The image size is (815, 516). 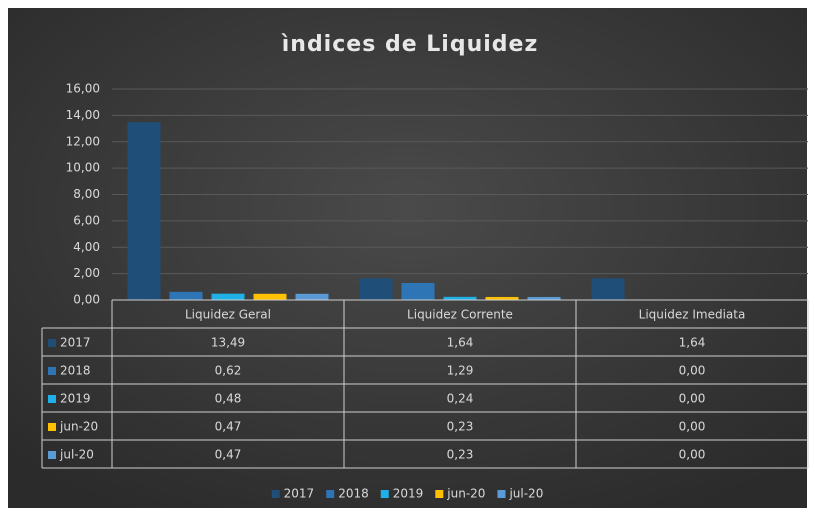 I want to click on table-row-label: 2017, so click(x=75, y=343).